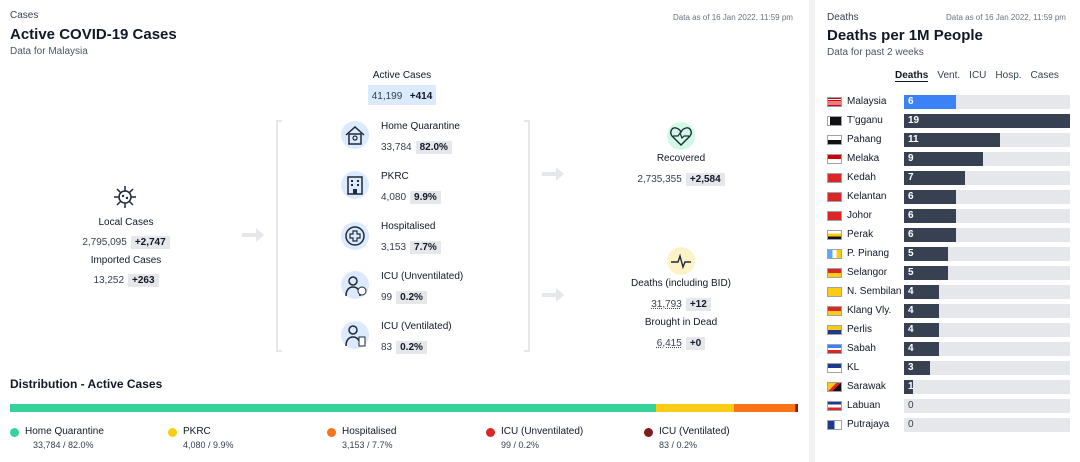 Image resolution: width=1080 pixels, height=462 pixels. Describe the element at coordinates (834, 368) in the screenshot. I see `flag-kl-icon` at that location.